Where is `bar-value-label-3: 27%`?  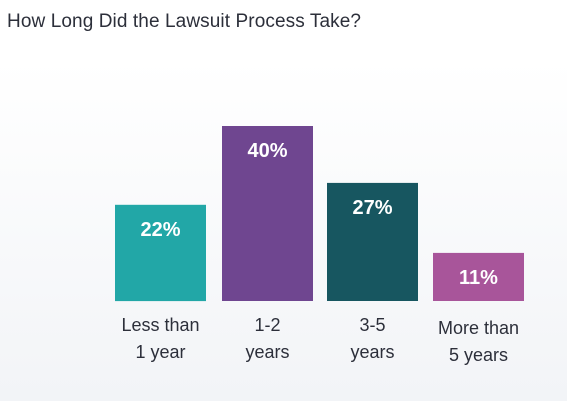
bar-value-label-3: 27% is located at coordinates (372, 208).